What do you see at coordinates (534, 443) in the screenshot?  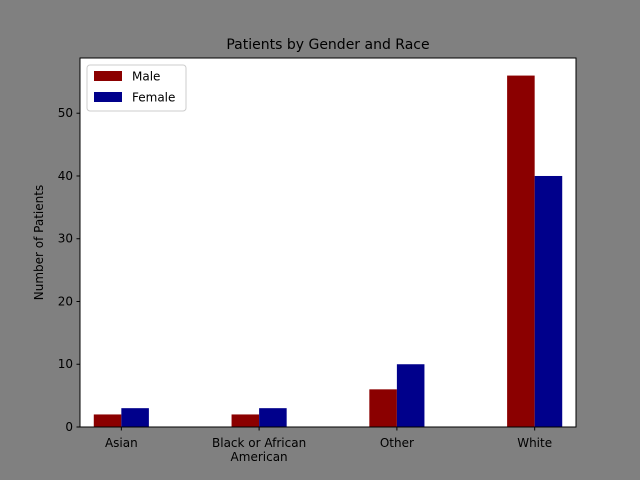 I see `x-tick-label: White` at bounding box center [534, 443].